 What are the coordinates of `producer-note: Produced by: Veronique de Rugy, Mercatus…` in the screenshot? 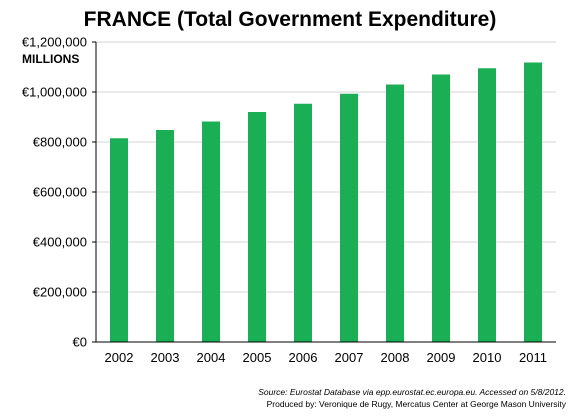 It's located at (417, 404).